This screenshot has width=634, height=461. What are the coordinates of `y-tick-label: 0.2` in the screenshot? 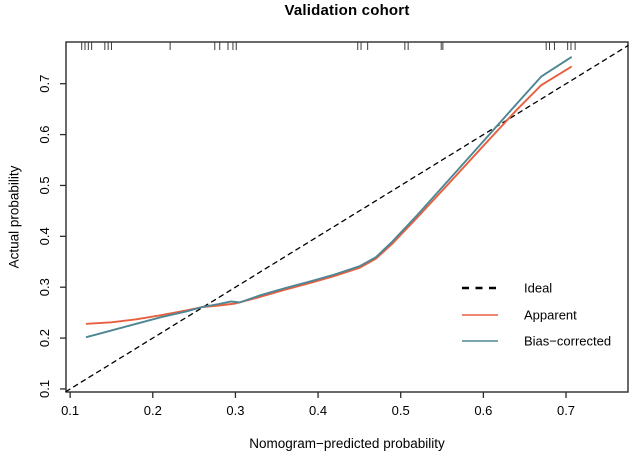 It's located at (44, 338).